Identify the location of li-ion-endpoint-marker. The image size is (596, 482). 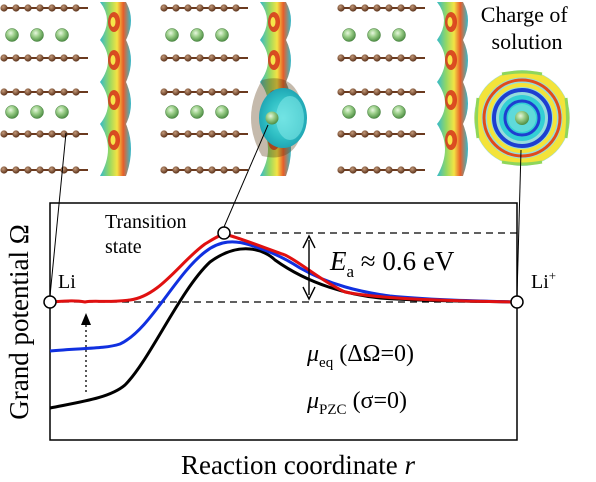
(517, 302).